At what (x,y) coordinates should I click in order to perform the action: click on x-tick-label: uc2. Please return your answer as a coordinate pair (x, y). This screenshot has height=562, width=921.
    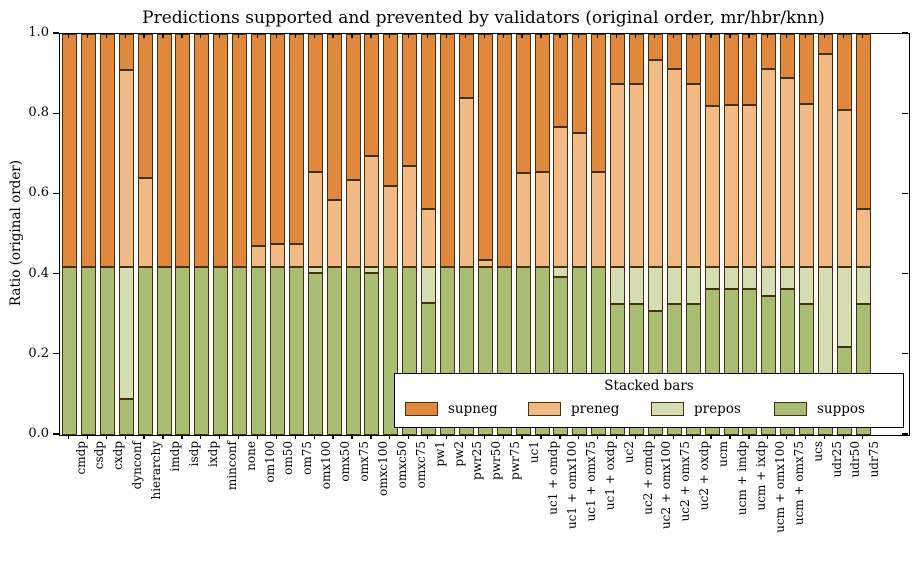
    Looking at the image, I should click on (628, 452).